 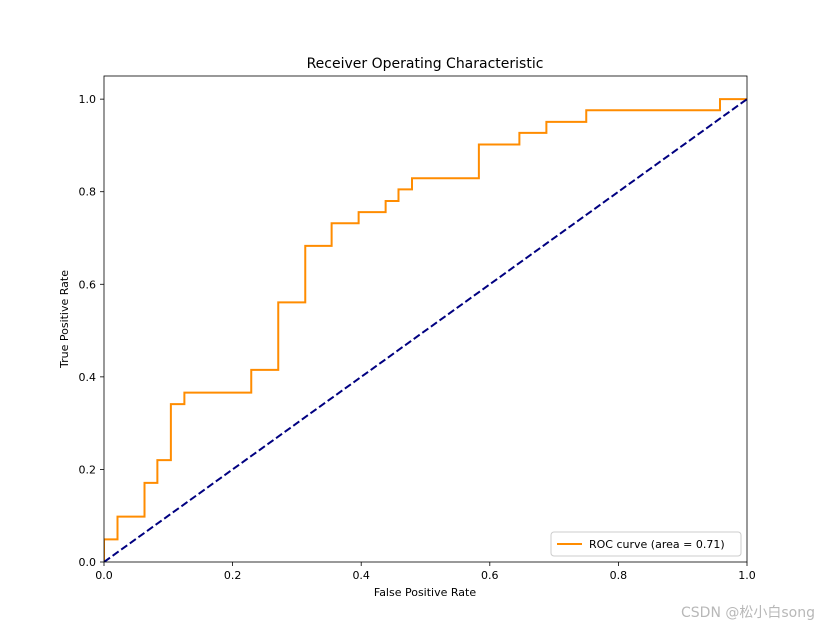 What do you see at coordinates (657, 544) in the screenshot?
I see `legend-label-roc: ROC curve (area = 0.71)` at bounding box center [657, 544].